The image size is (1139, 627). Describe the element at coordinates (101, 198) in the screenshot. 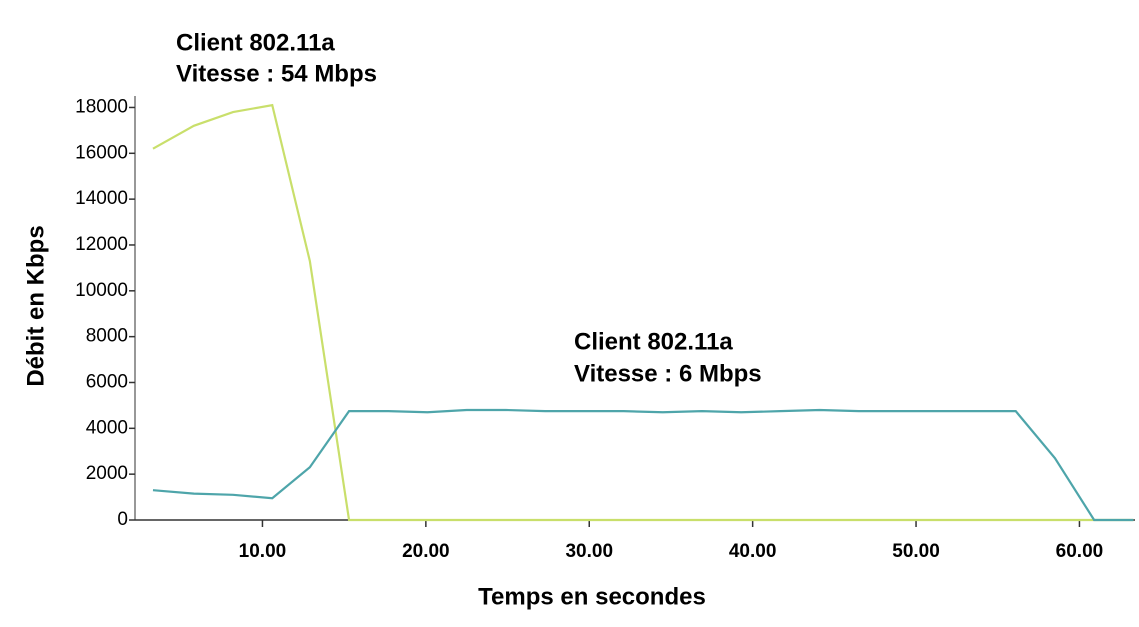

I see `y-tick-label: 14000` at that location.